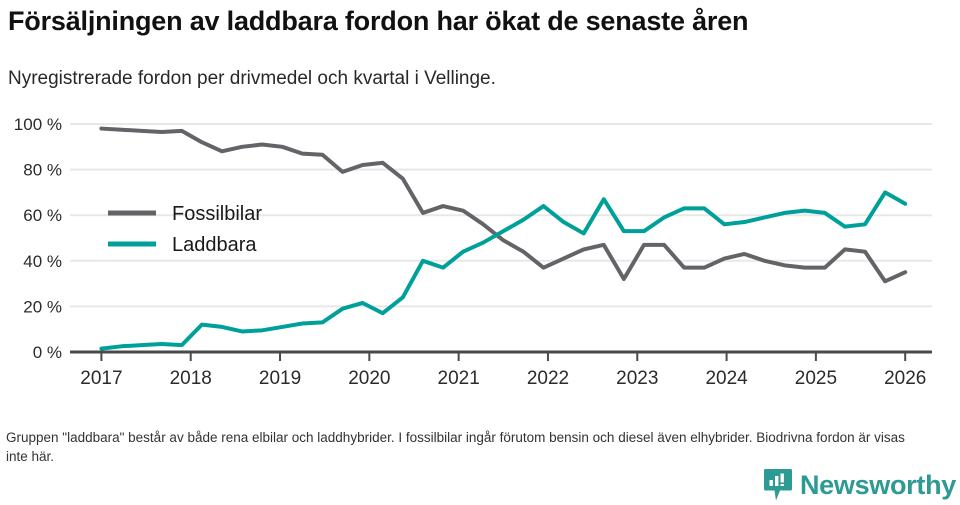 This screenshot has width=960, height=505. Describe the element at coordinates (217, 214) in the screenshot. I see `legend-label-fossilbilar: Fossilbilar` at that location.